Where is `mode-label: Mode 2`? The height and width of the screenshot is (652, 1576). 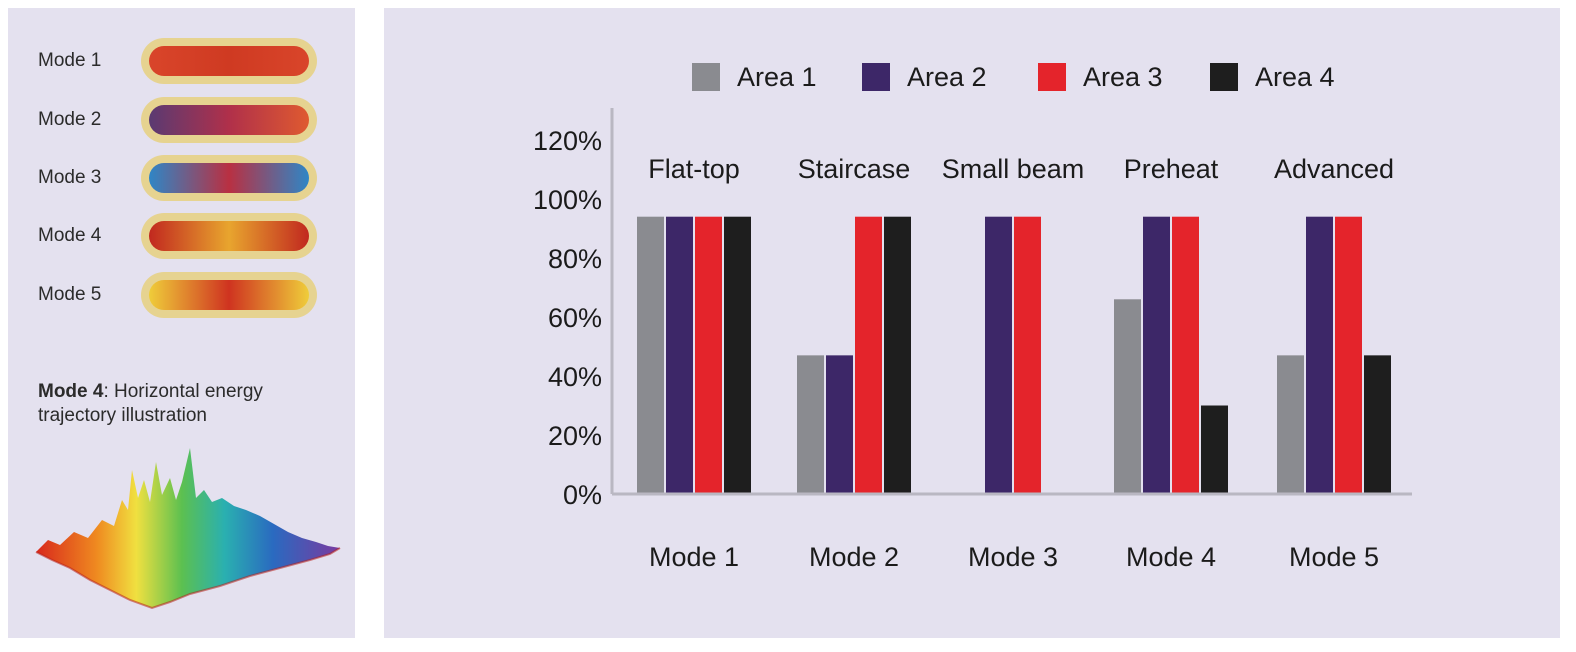
mode-label: Mode 2 is located at coordinates (70, 119).